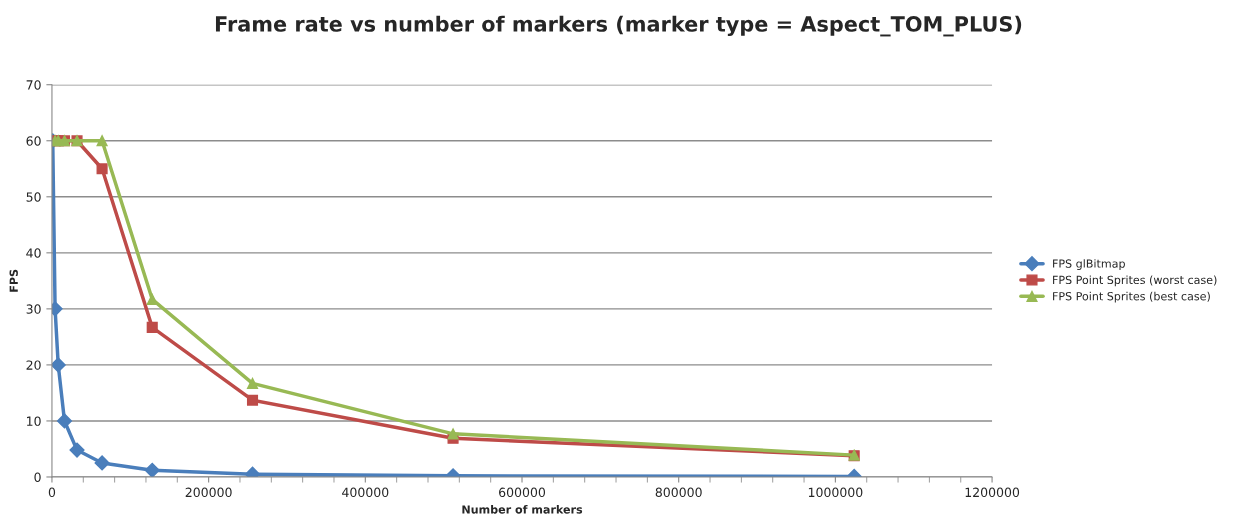 Image resolution: width=1237 pixels, height=523 pixels. What do you see at coordinates (522, 509) in the screenshot?
I see `x-axis-title: Number of markers` at bounding box center [522, 509].